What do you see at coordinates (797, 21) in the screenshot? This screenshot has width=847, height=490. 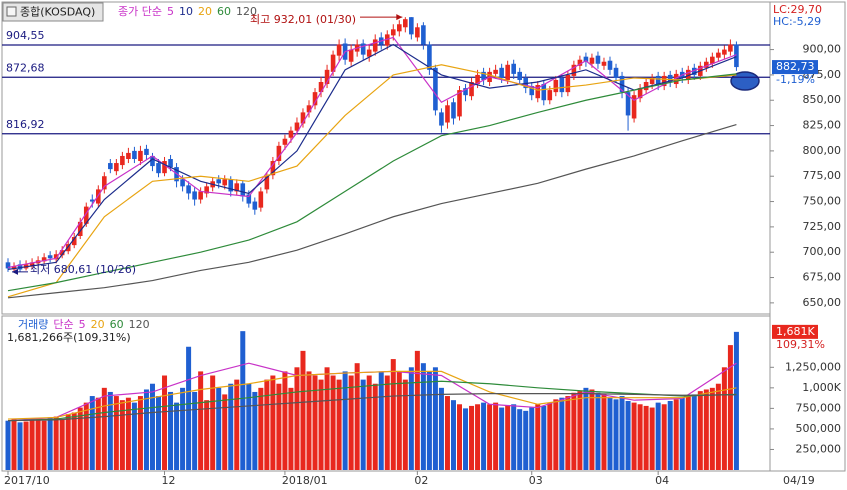 I see `hc-label: HC:-5,29` at bounding box center [797, 21].